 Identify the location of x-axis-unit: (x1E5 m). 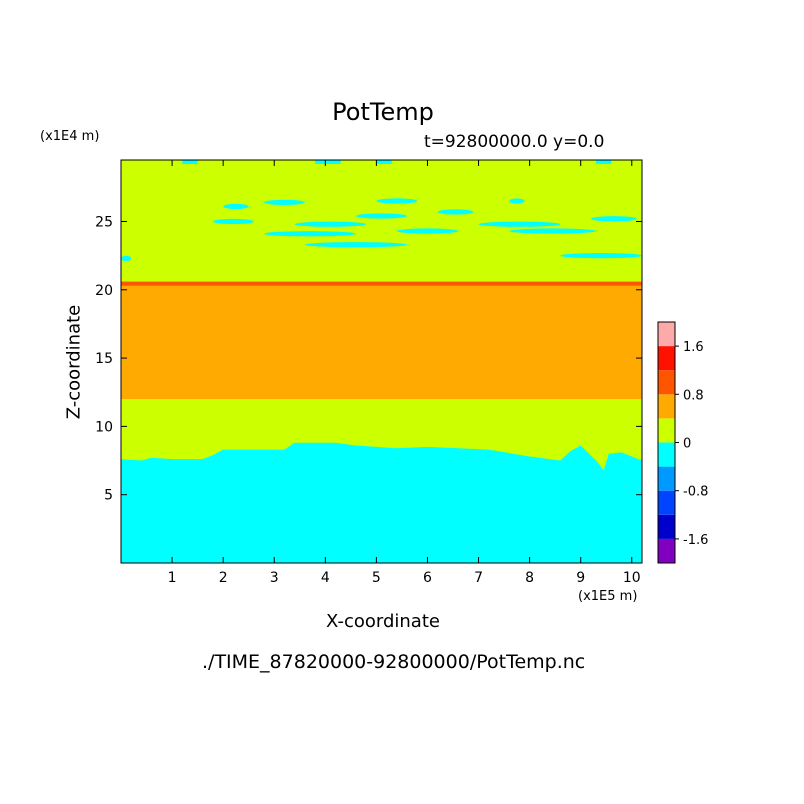
(608, 596).